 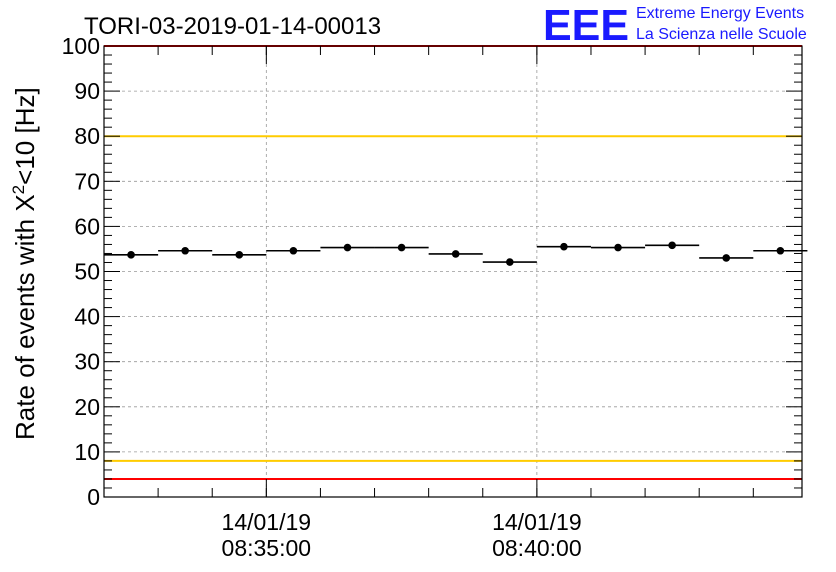 What do you see at coordinates (87, 91) in the screenshot?
I see `y-tick-label: 90` at bounding box center [87, 91].